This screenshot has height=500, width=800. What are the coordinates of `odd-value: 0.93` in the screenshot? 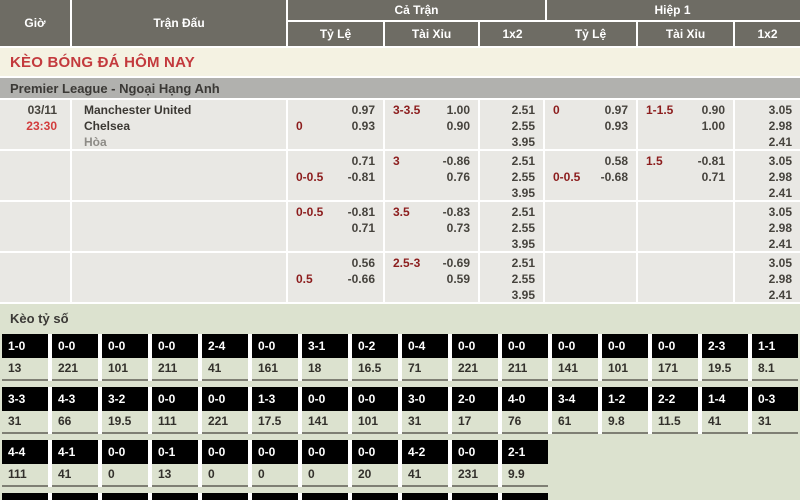 It's located at (616, 126).